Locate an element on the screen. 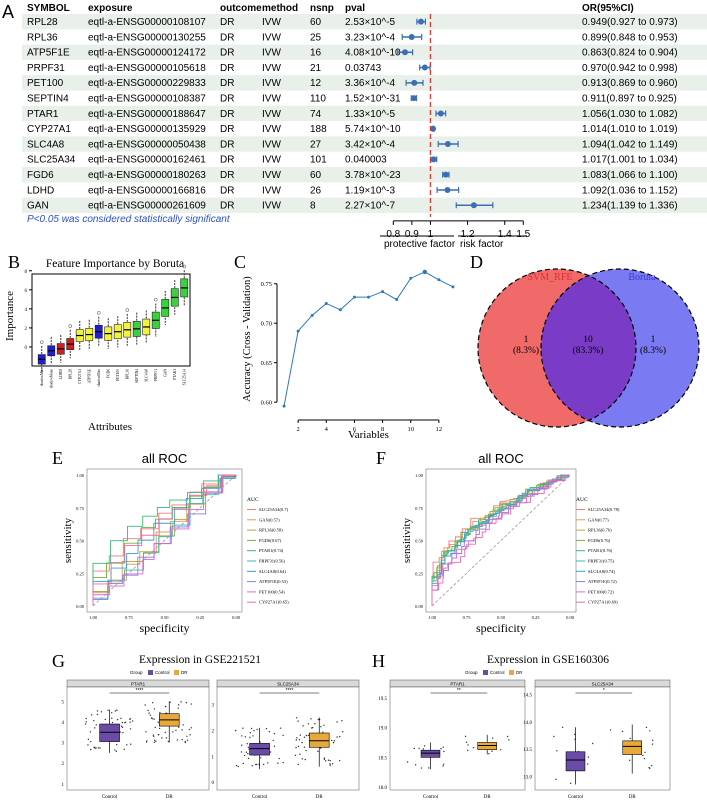  chart-b-frame is located at coordinates (111, 320).